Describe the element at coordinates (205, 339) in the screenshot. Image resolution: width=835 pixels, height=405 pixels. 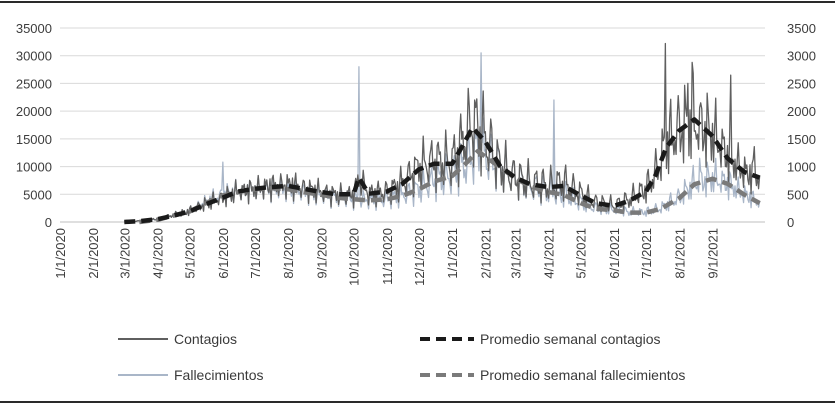
I see `legend-label-contagios: Contagios` at that location.